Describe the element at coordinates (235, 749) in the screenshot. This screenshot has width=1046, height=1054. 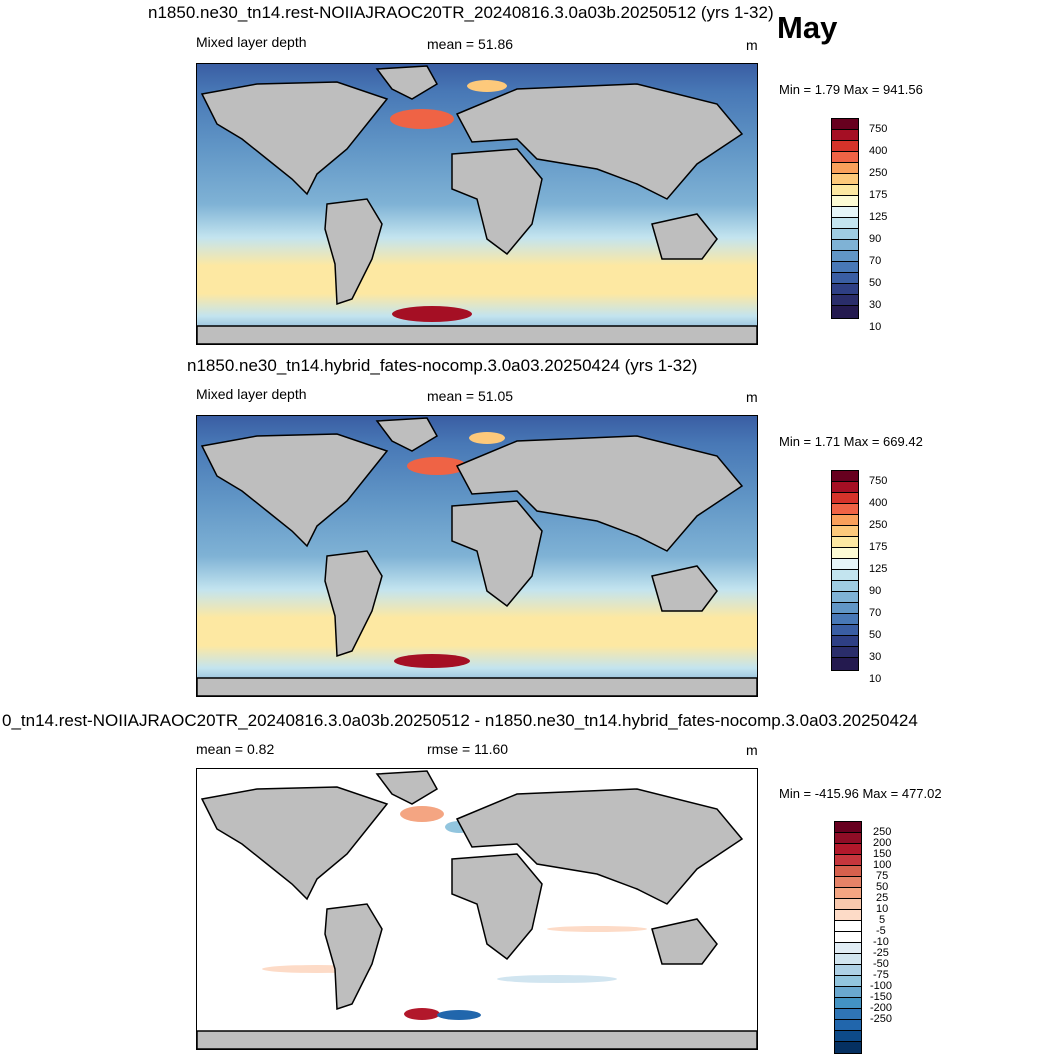
I see `panel-3-mean: mean = 0.82` at that location.